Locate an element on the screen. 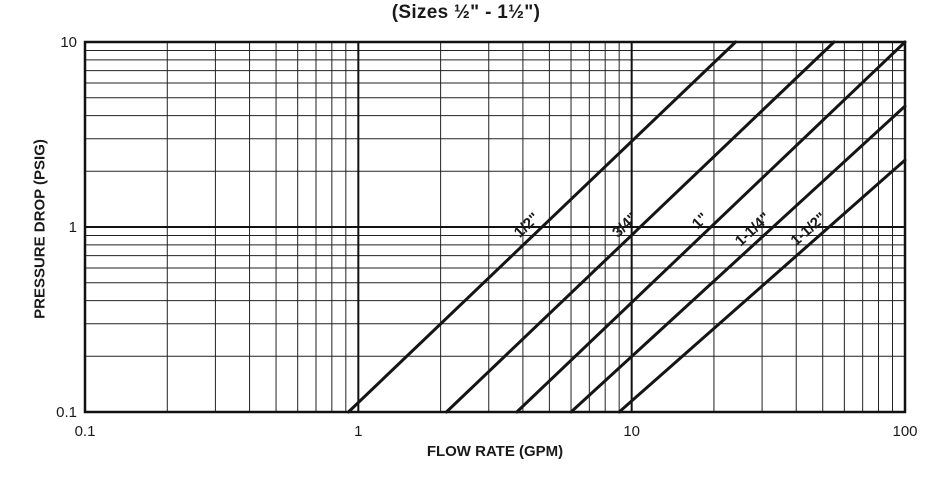  series-label: 1/2" is located at coordinates (527, 226).